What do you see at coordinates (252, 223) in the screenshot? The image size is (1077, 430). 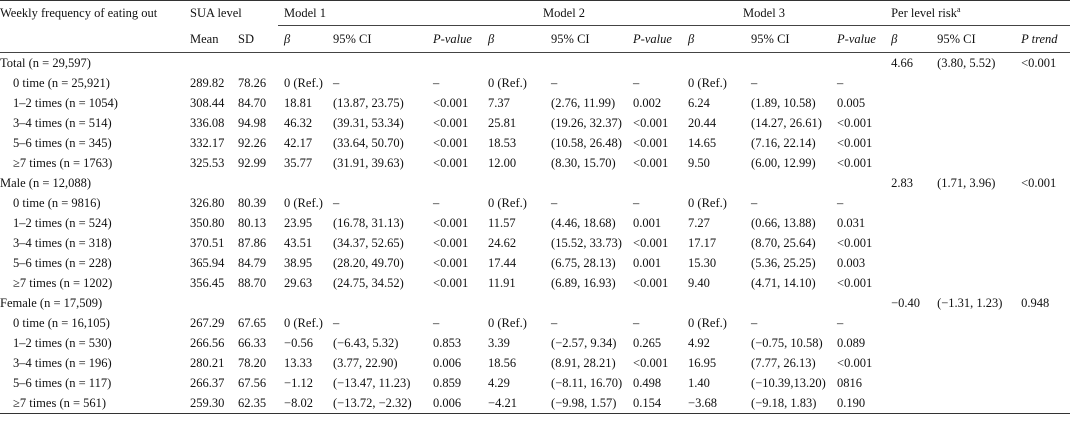 I see `sd-cell: 80.13` at bounding box center [252, 223].